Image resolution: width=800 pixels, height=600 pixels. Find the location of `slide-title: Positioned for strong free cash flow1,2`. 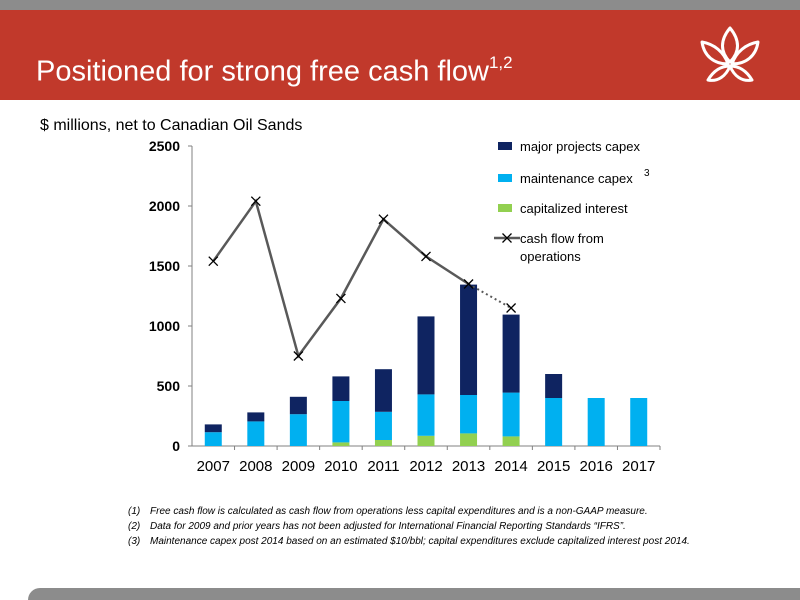

slide-title: Positioned for strong free cash flow1,2 is located at coordinates (274, 68).